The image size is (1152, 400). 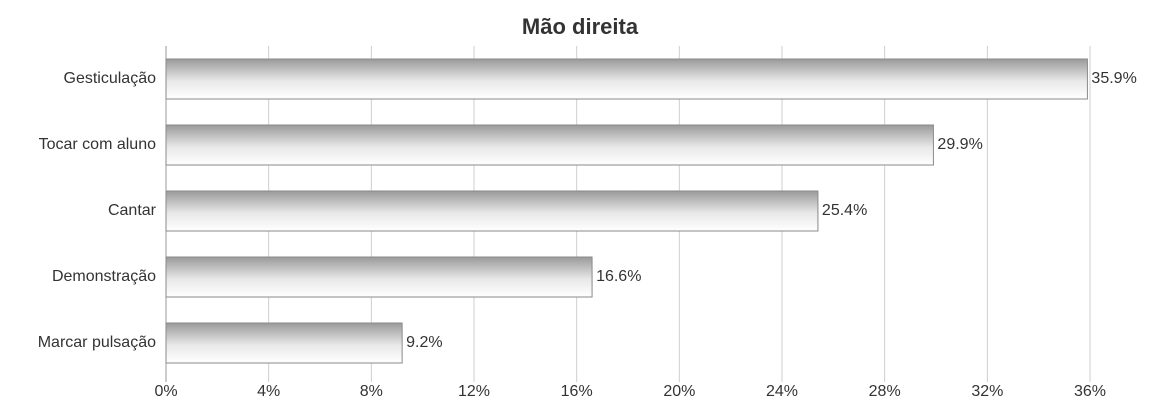 I want to click on x-tick-label: 24%, so click(x=782, y=391).